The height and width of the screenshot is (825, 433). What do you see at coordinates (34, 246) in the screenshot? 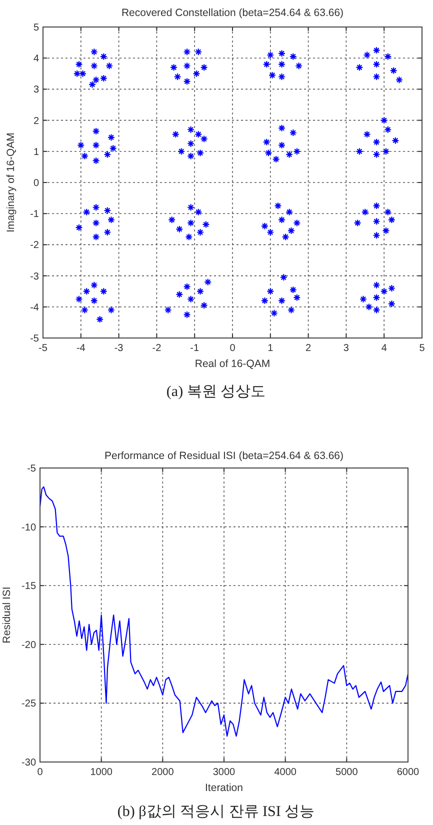
I see `y-tick: -2` at bounding box center [34, 246].